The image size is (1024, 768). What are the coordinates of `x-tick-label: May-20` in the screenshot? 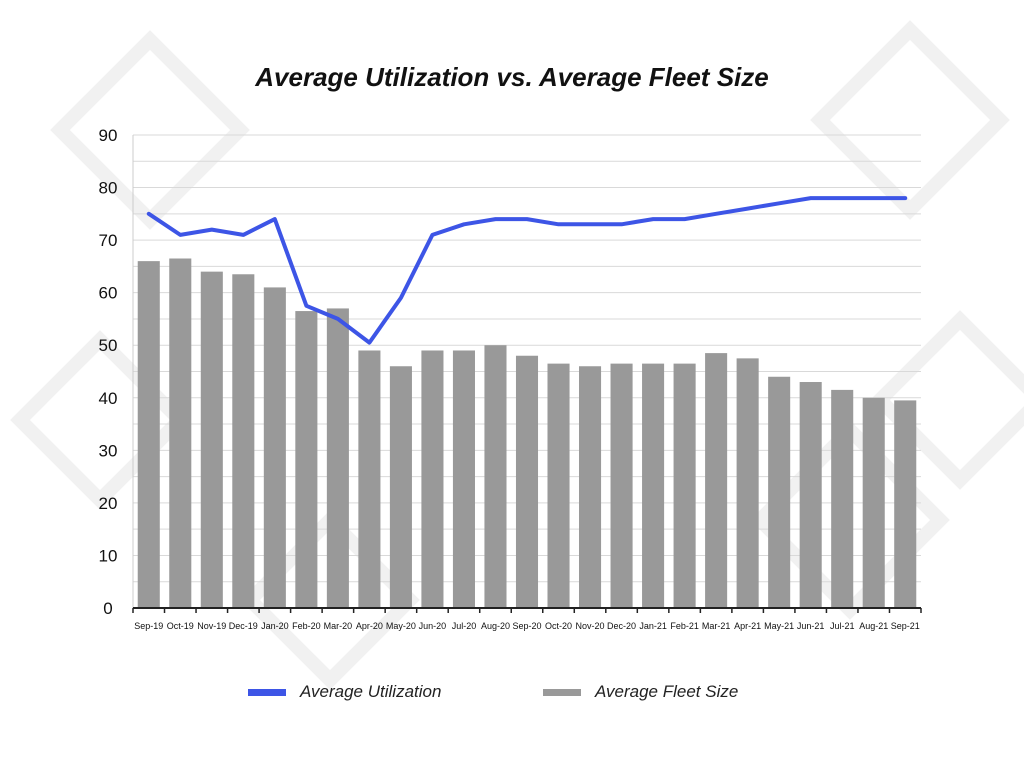 It's located at (401, 626).